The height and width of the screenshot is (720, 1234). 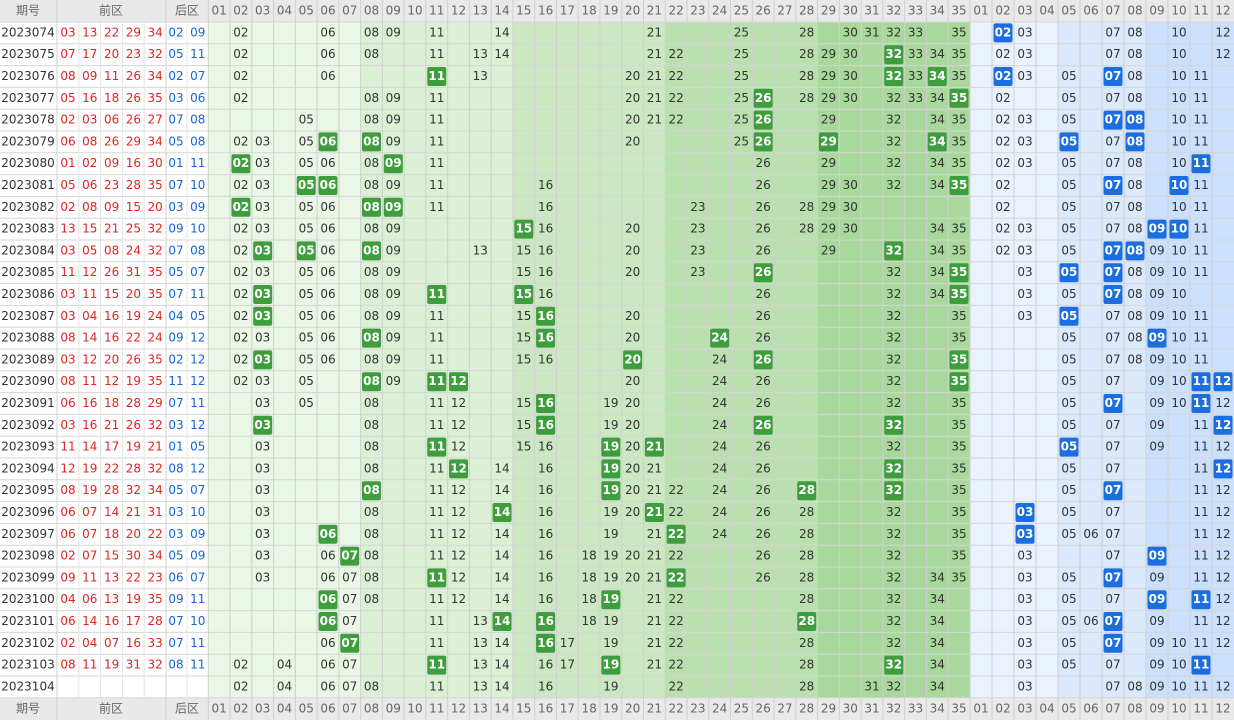 What do you see at coordinates (1112, 708) in the screenshot?
I see `back-col-header: 07` at bounding box center [1112, 708].